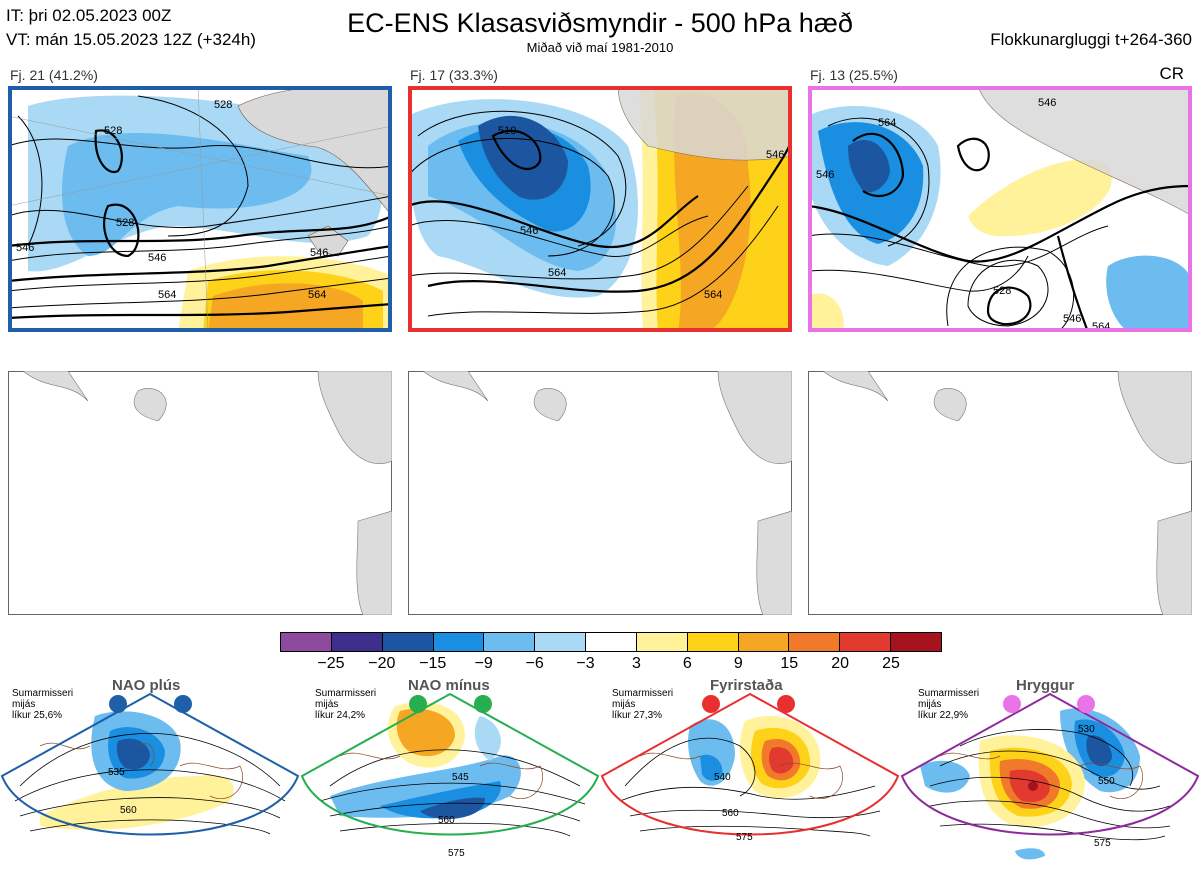 Image resolution: width=1200 pixels, height=871 pixels. I want to click on anomaly-light-yellow, so click(1040, 198).